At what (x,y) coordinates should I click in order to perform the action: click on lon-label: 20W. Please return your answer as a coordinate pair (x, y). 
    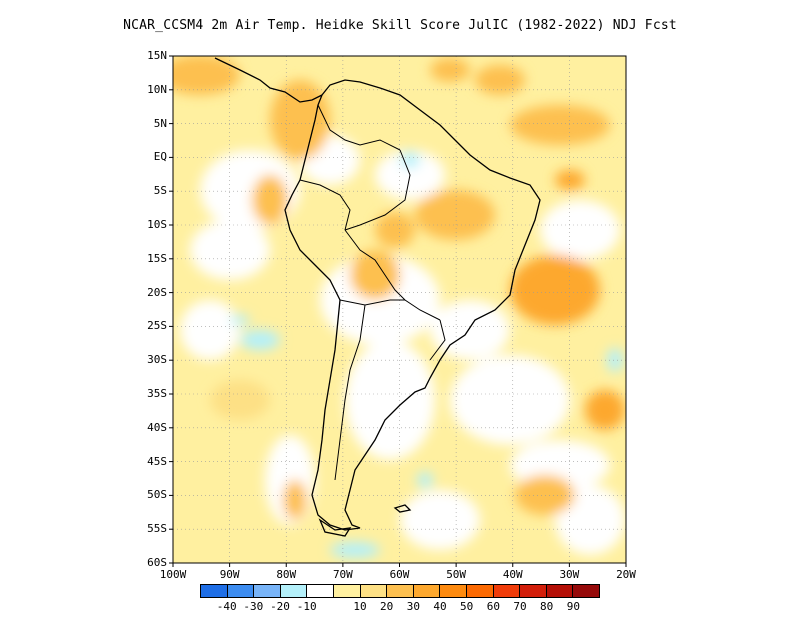
    Looking at the image, I should click on (626, 574).